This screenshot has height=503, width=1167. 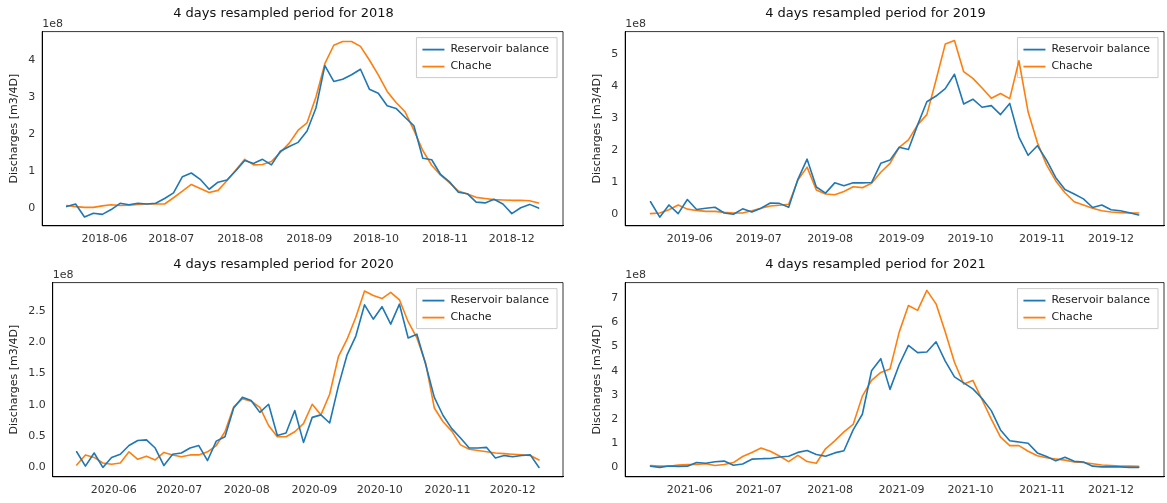 I want to click on x-tick-label: 2018-12, so click(x=511, y=239).